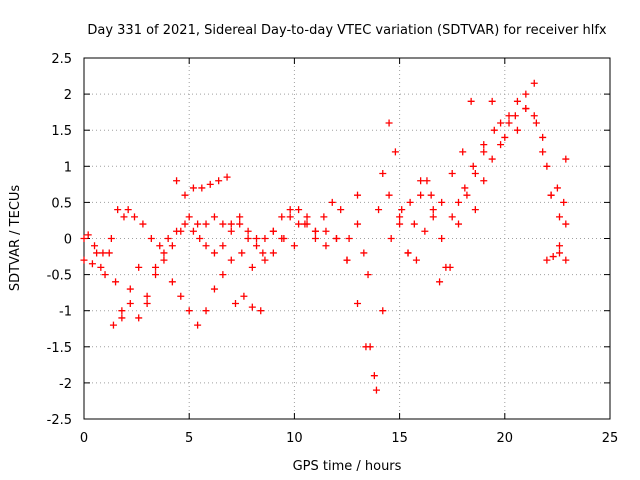 Image resolution: width=640 pixels, height=480 pixels. I want to click on y-tick-label: 2, so click(68, 95).